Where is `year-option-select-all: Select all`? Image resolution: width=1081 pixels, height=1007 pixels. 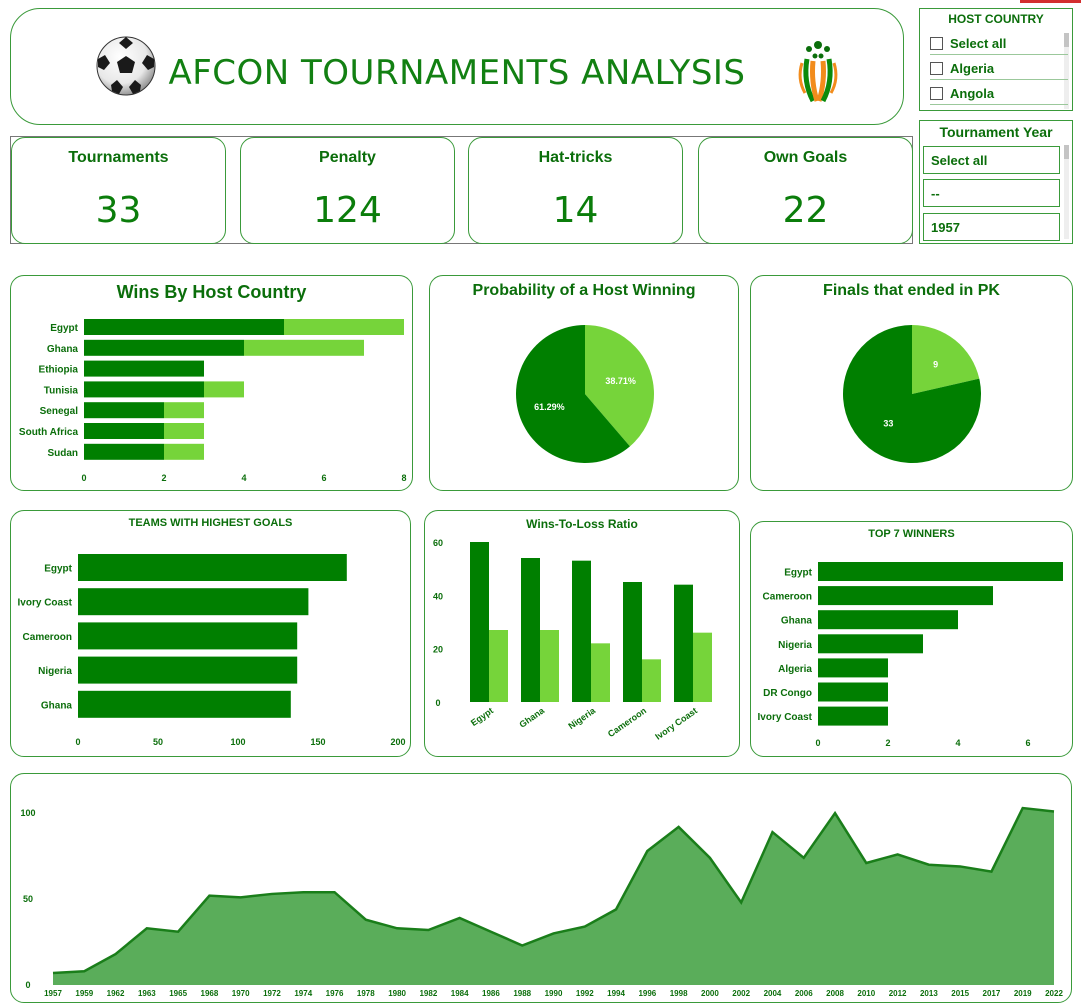 year-option-select-all: Select all is located at coordinates (991, 160).